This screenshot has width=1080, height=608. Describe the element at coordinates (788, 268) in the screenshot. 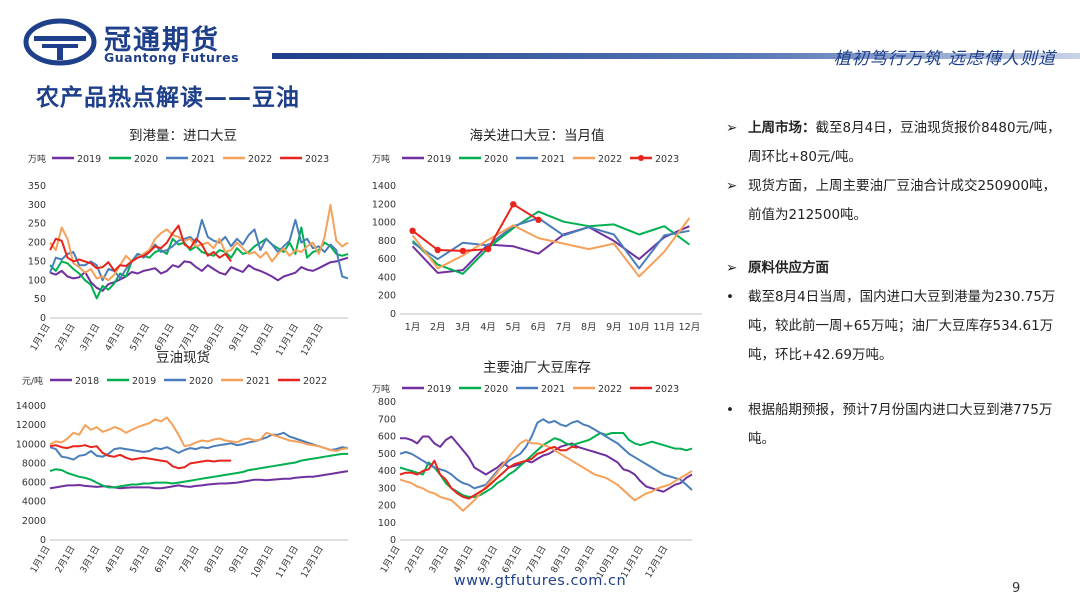

I see `bullet-label: 原料供应方面` at that location.